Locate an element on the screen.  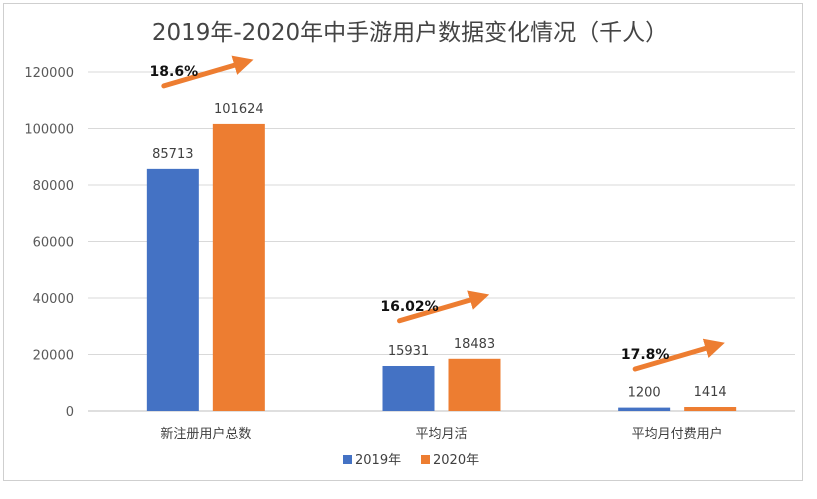
y-tick-label: 20000 is located at coordinates (53, 356).